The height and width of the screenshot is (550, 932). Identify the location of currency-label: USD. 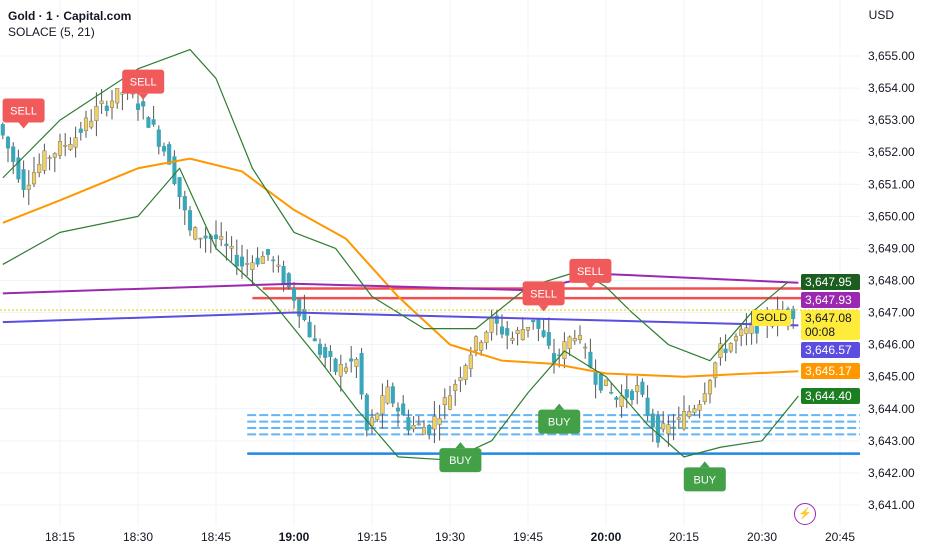
(881, 15).